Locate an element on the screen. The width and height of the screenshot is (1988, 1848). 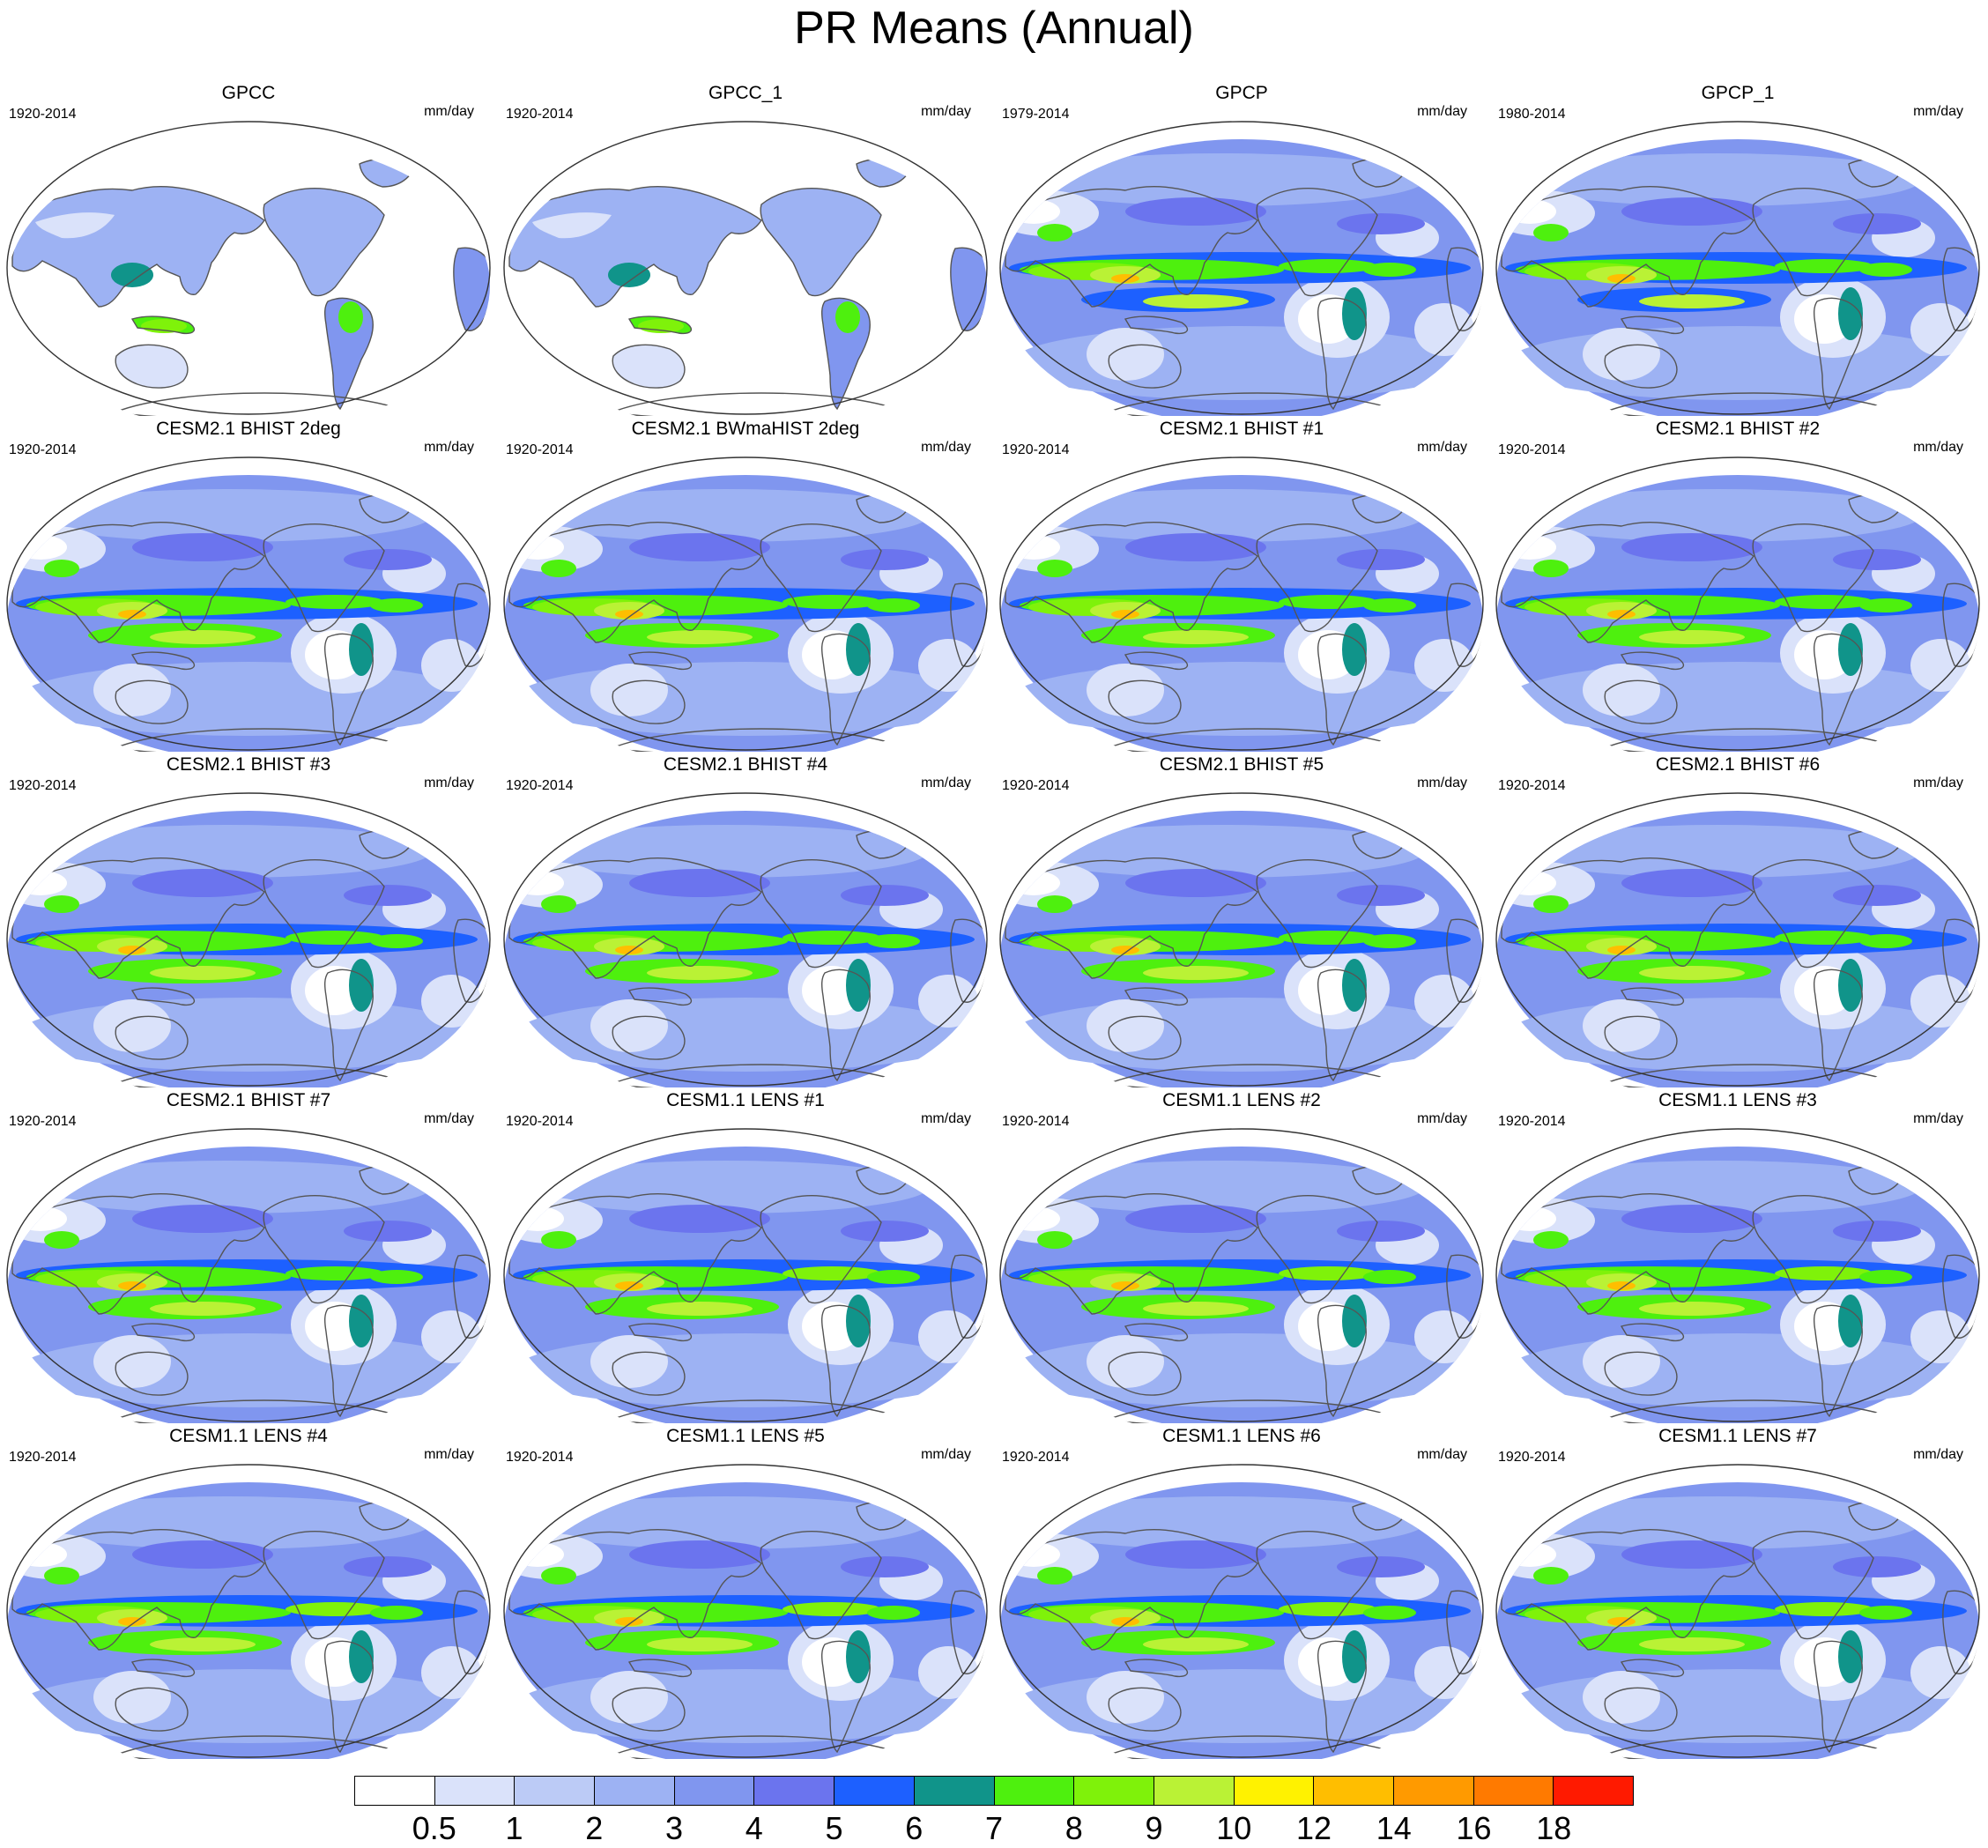
map-panel: CESM2.1 BHIST #1 1920-2014 mm/day is located at coordinates (1242, 584).